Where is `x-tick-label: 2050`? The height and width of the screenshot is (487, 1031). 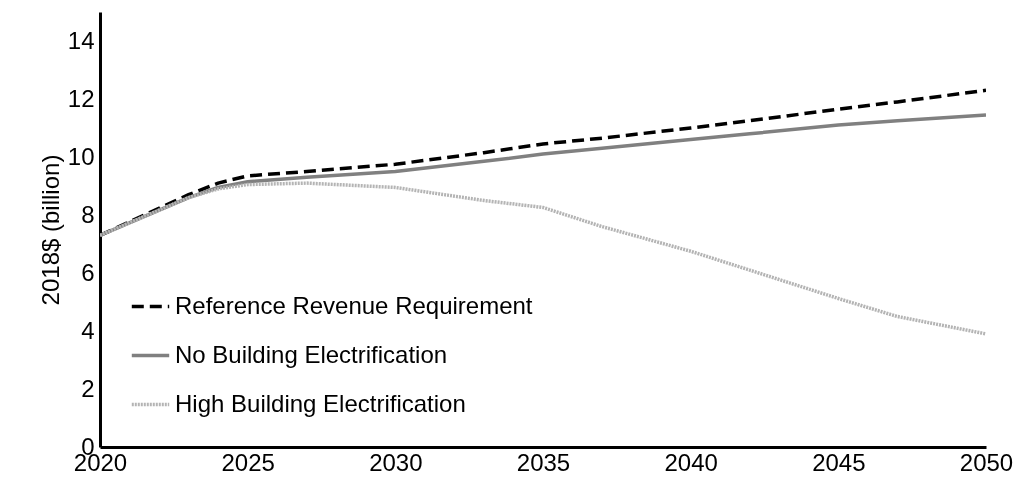
x-tick-label: 2050 is located at coordinates (986, 462).